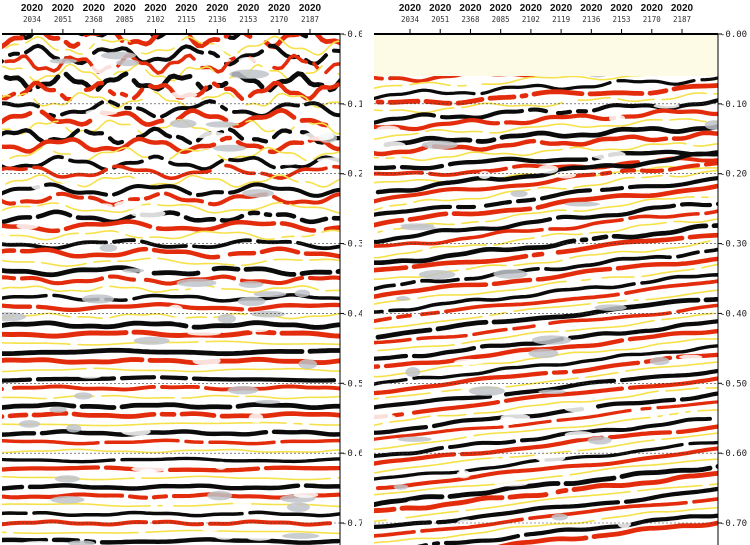 The image size is (750, 545). What do you see at coordinates (733, 175) in the screenshot?
I see `time-tick-label: -0.20` at bounding box center [733, 175].